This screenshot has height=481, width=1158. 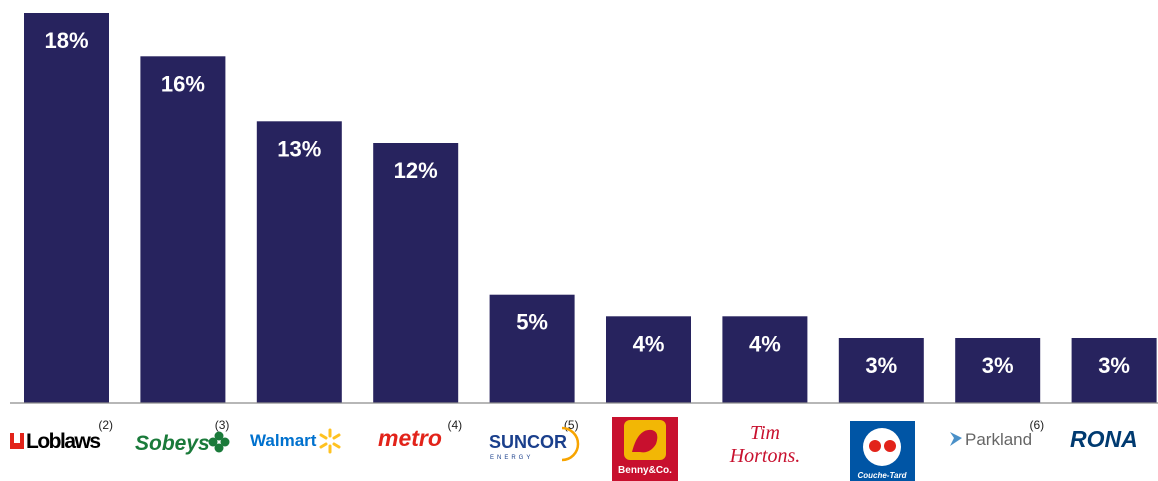 I want to click on timhortons-logo-line2: Hortons., so click(x=765, y=456).